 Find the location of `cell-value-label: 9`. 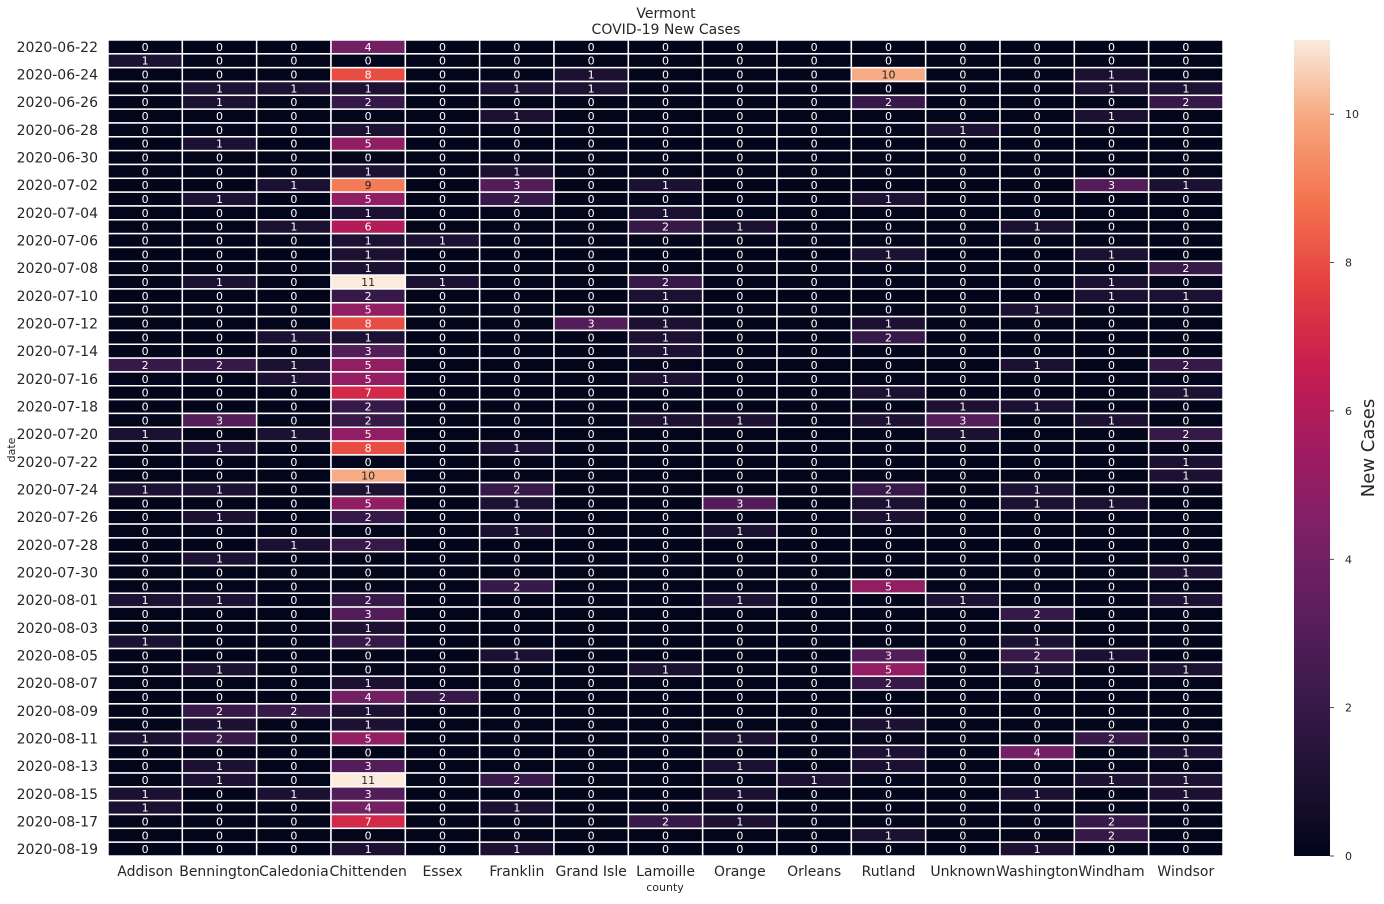

cell-value-label: 9 is located at coordinates (368, 185).